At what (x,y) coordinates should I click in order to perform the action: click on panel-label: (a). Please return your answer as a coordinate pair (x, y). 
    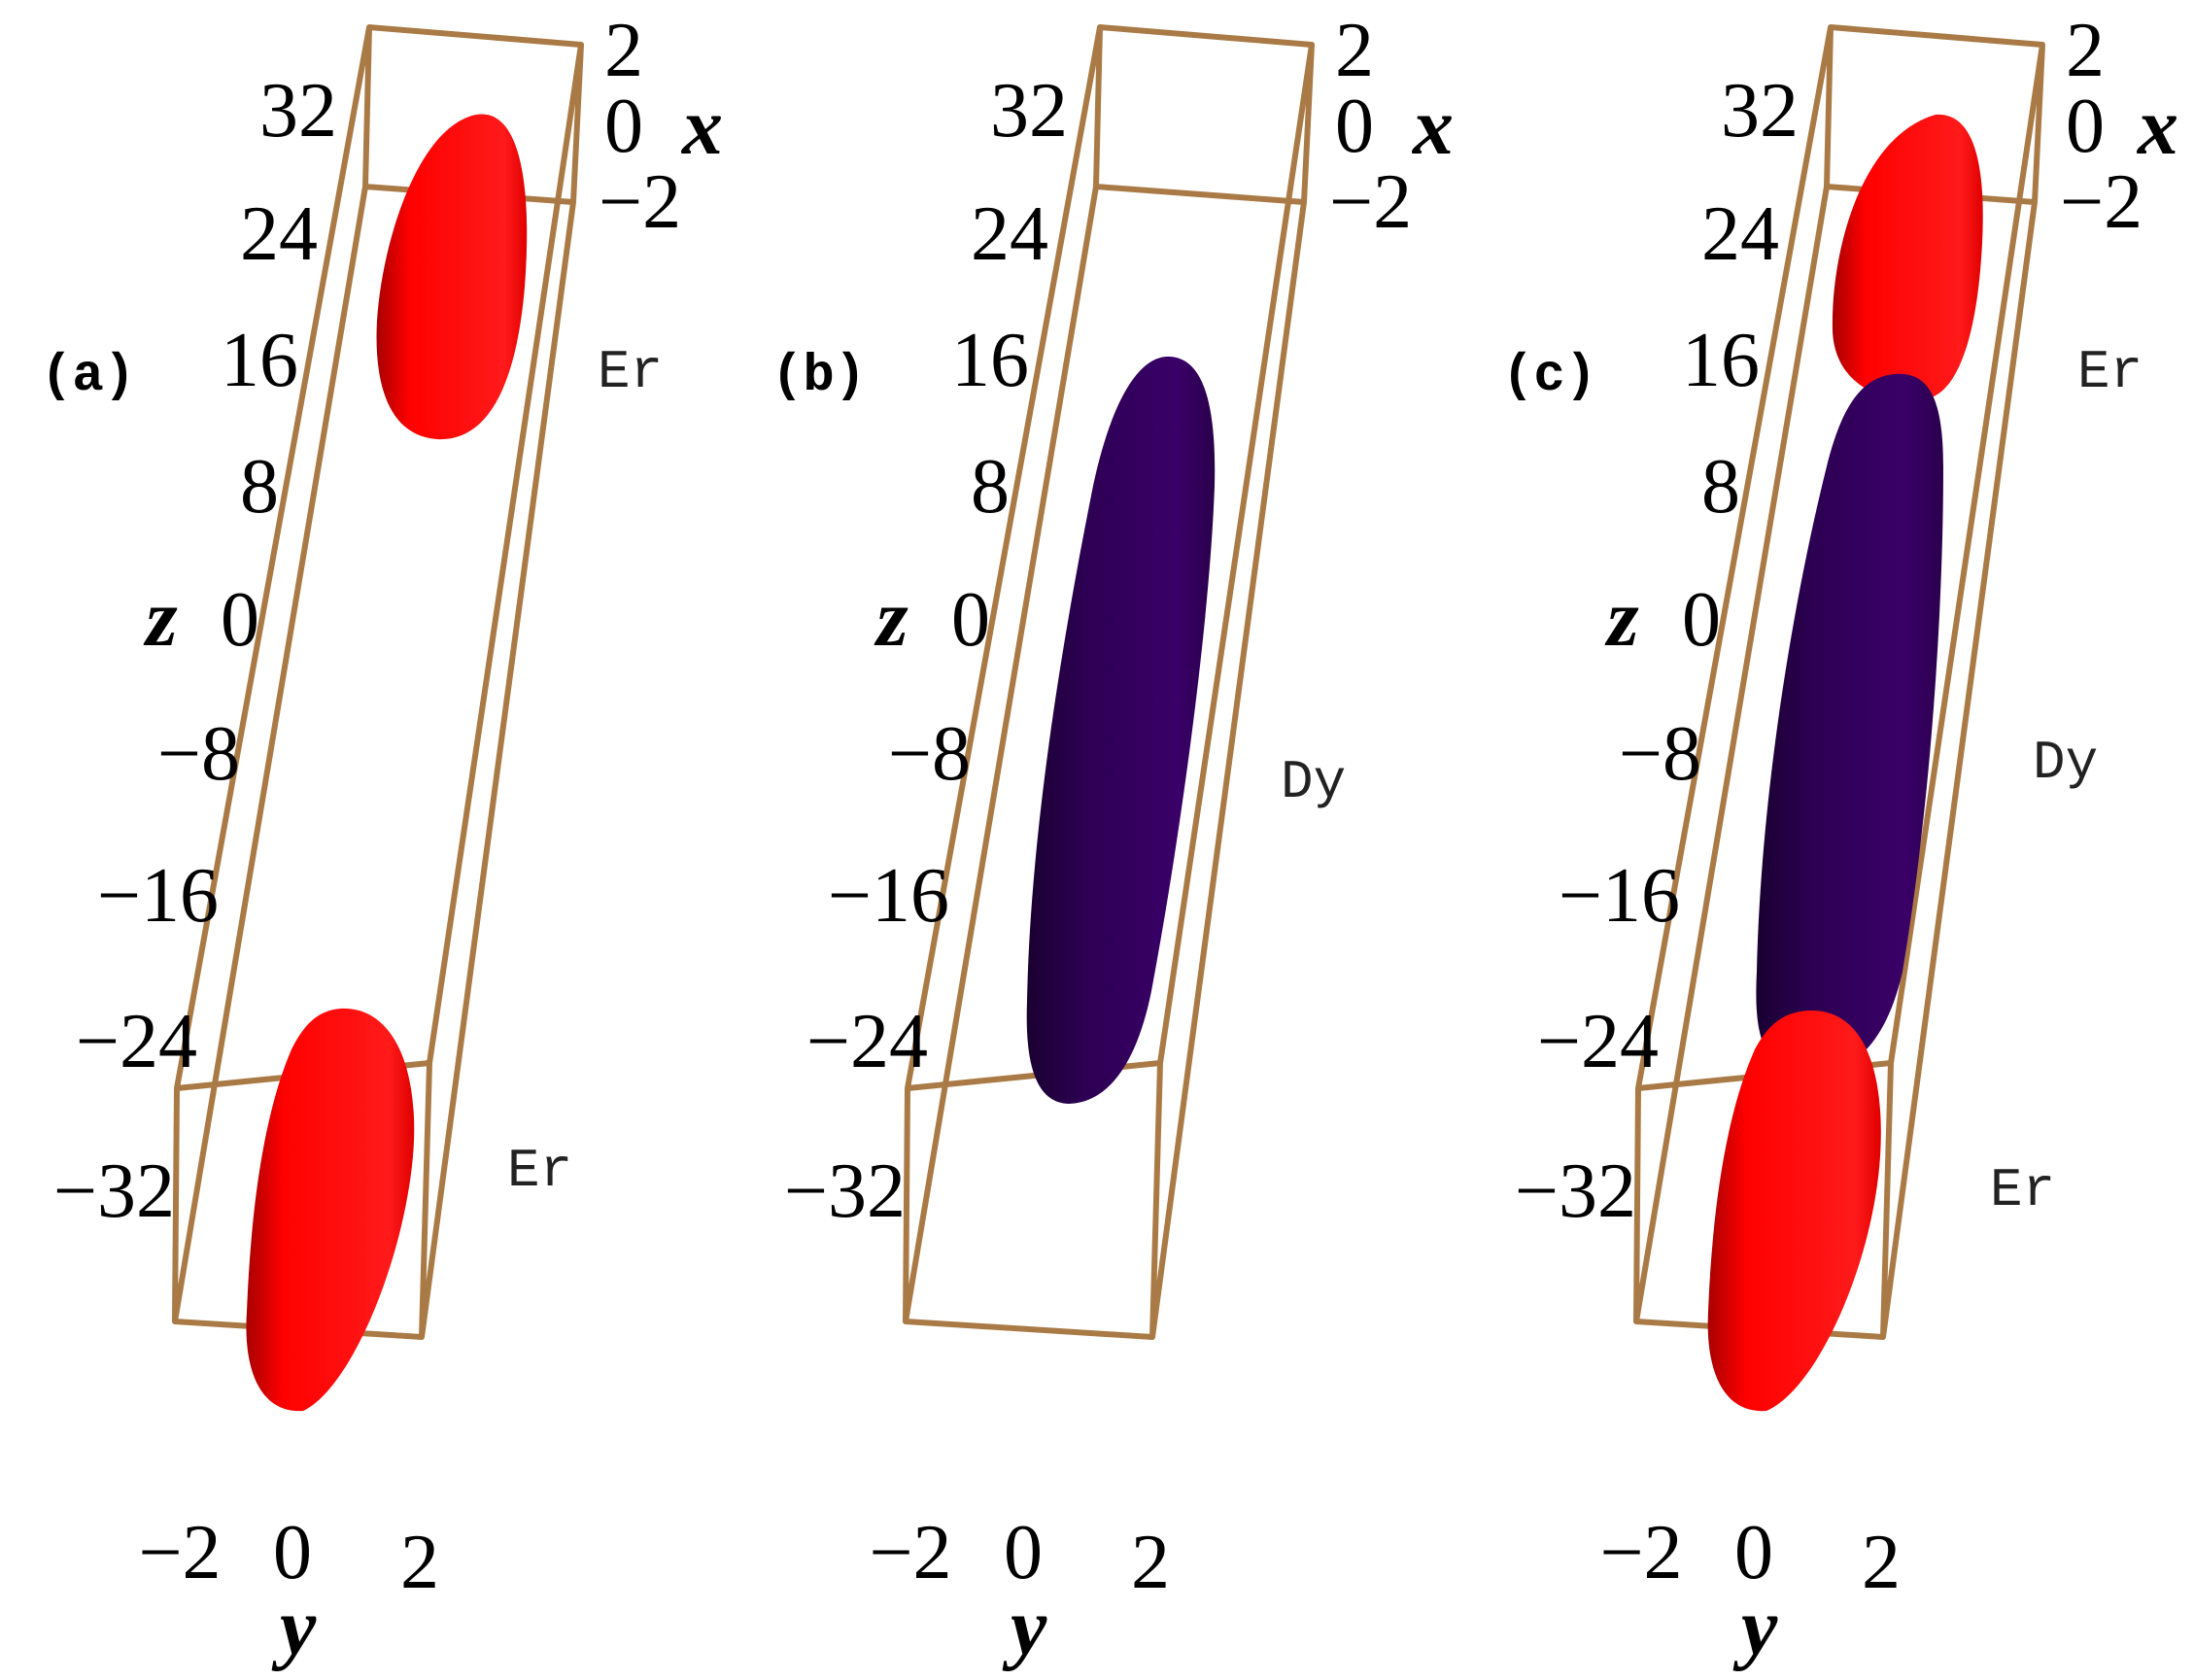
    Looking at the image, I should click on (88, 376).